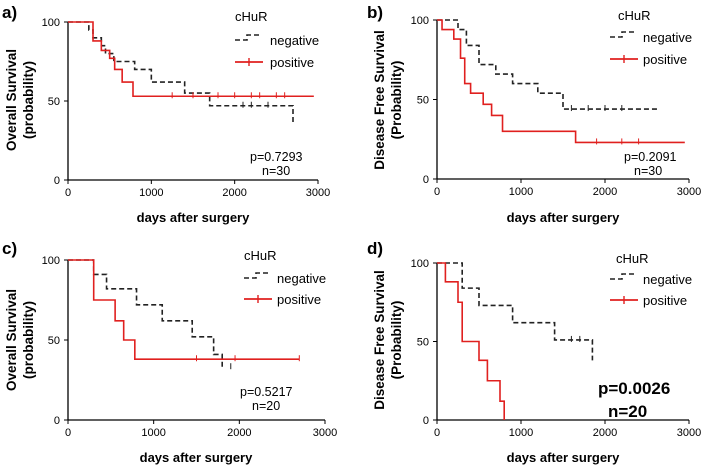  Describe the element at coordinates (634, 388) in the screenshot. I see `p-value: p=0.0026` at that location.